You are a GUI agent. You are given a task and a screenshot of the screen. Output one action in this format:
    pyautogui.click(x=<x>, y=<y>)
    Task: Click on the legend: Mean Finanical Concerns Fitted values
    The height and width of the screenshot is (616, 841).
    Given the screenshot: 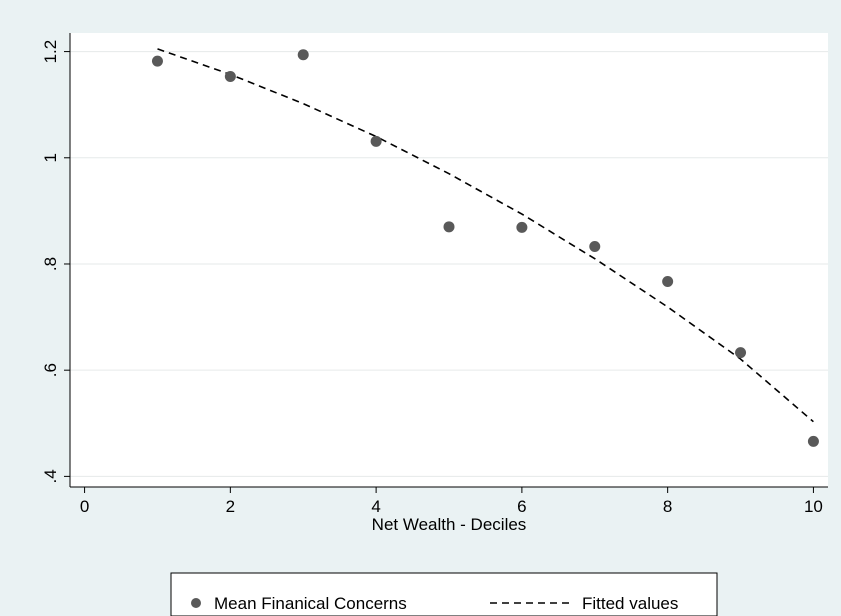 What is the action you would take?
    pyautogui.click(x=444, y=594)
    